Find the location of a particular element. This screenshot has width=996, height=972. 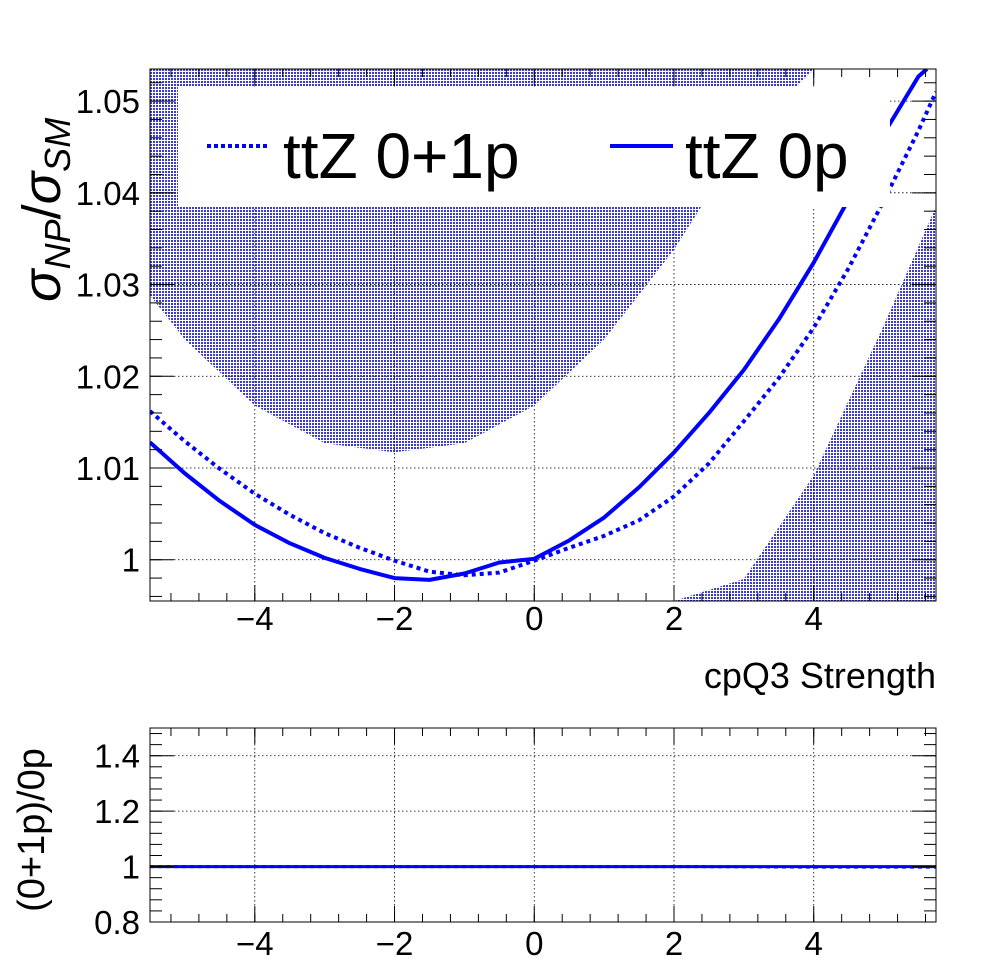

legend-box is located at coordinates (534, 147).